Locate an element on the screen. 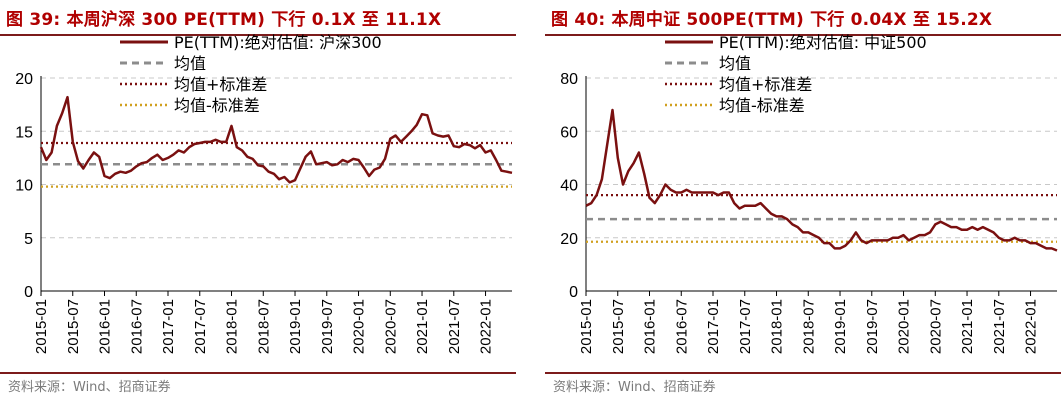 The width and height of the screenshot is (1062, 403). pe-series-line is located at coordinates (276, 139).